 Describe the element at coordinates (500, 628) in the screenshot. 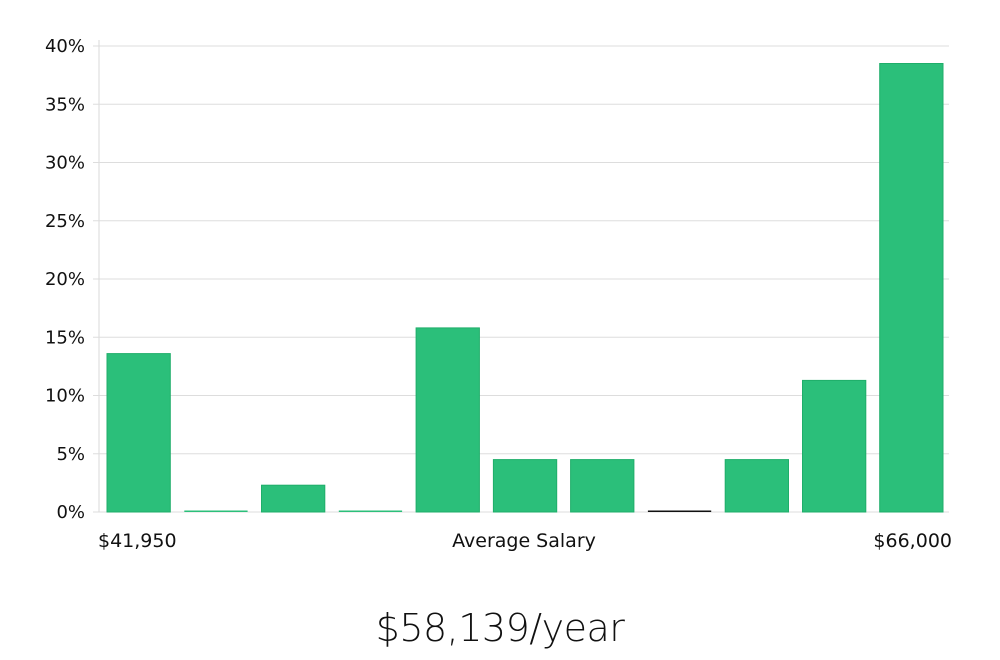

I see `average-salary-value: $58,139/year` at that location.